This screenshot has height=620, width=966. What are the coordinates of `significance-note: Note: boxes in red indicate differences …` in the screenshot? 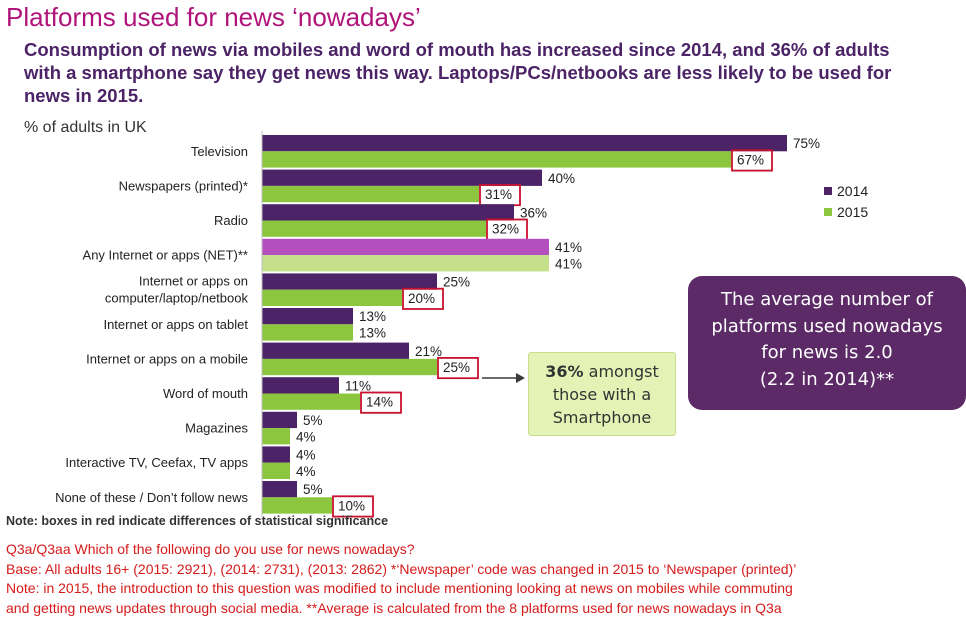 It's located at (197, 521).